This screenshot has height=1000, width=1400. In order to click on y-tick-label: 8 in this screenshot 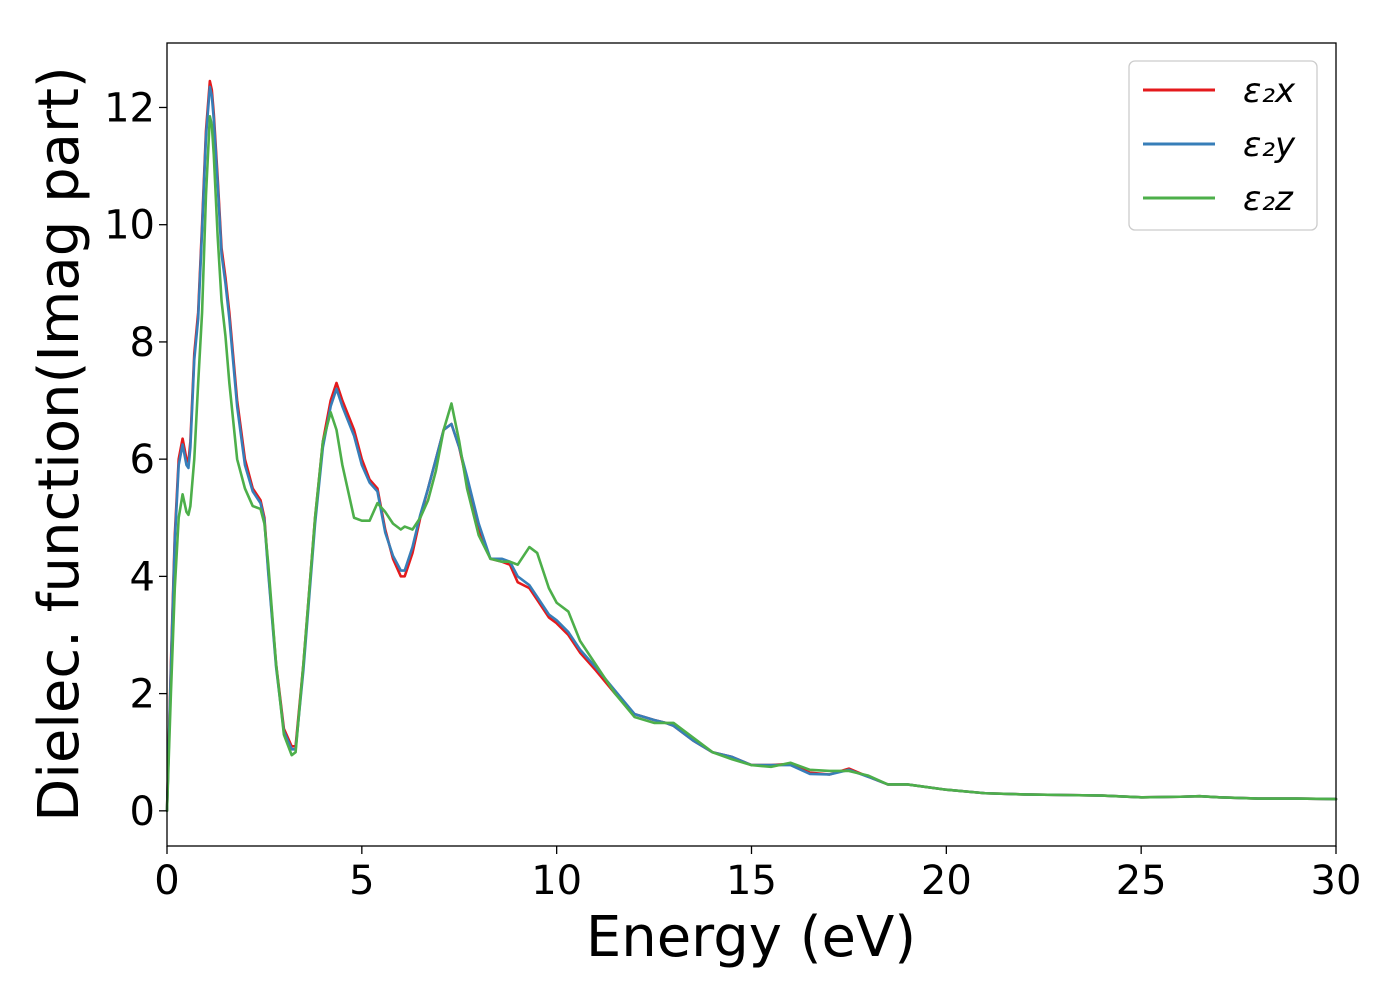, I will do `click(142, 343)`.